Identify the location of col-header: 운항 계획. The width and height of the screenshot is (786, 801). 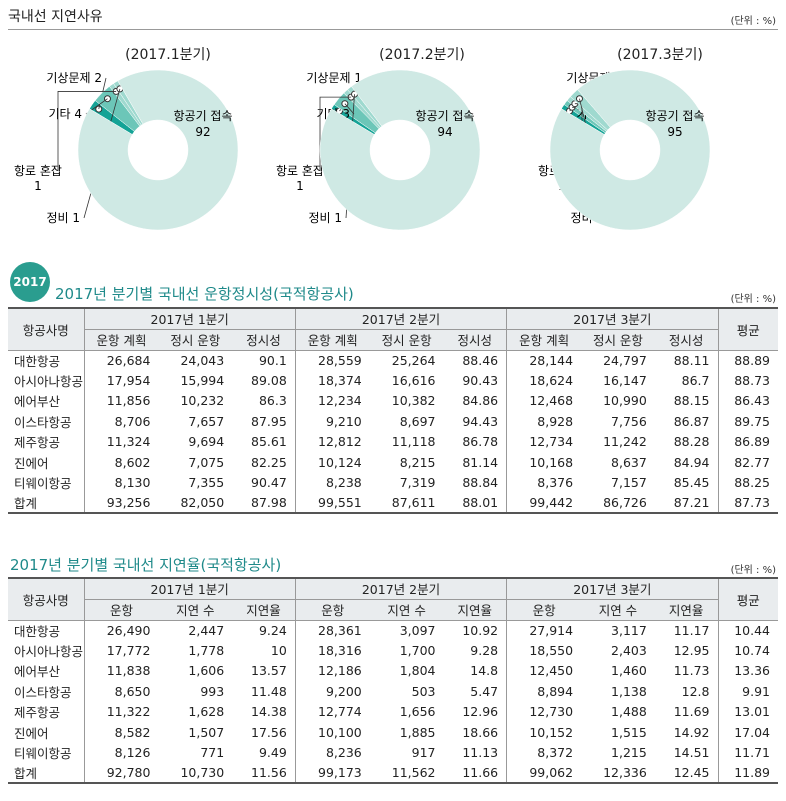
(332, 340).